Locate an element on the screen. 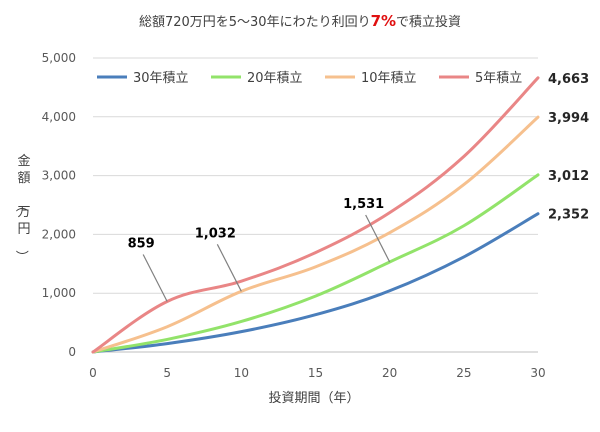 This screenshot has height=432, width=600. callout-label: 1,032 is located at coordinates (215, 233).